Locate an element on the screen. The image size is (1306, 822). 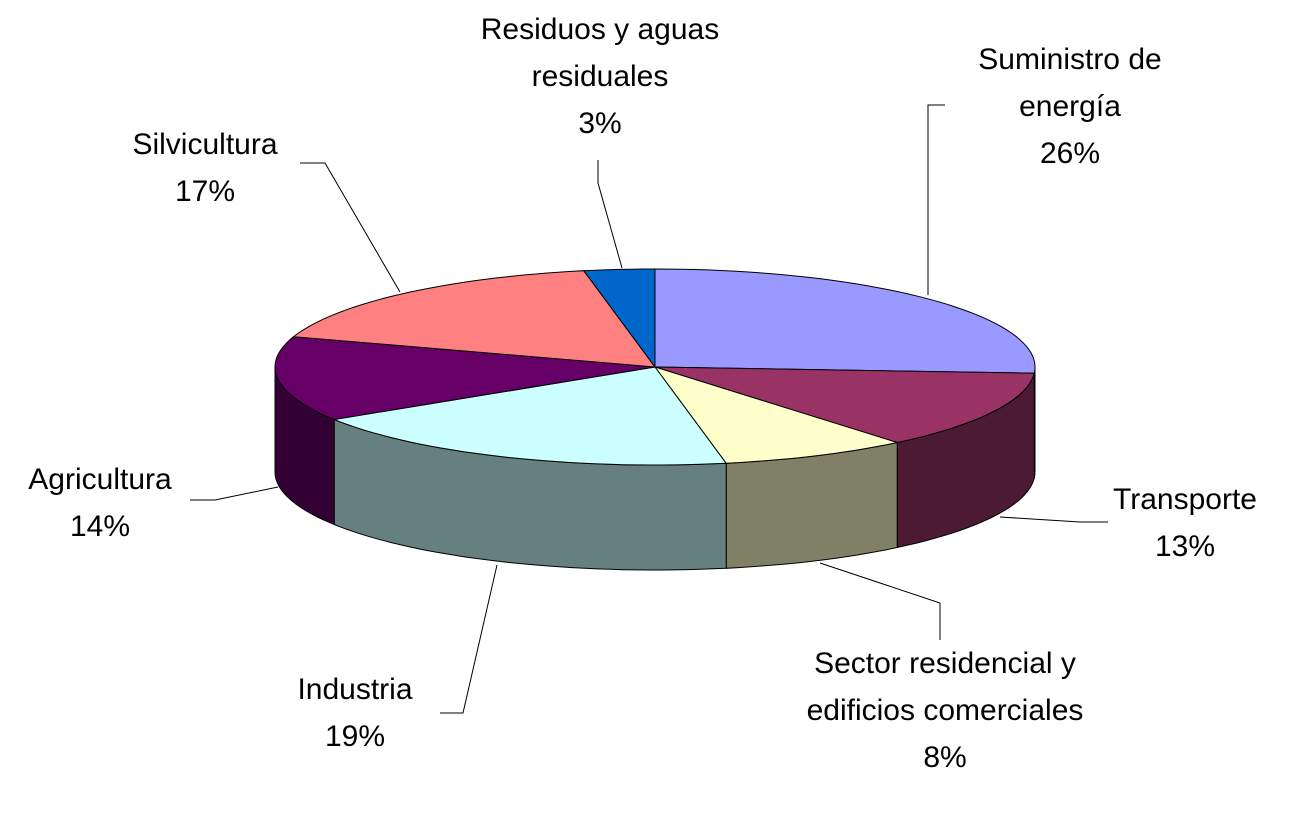
category-label: Suministro de energía is located at coordinates (1070, 83).